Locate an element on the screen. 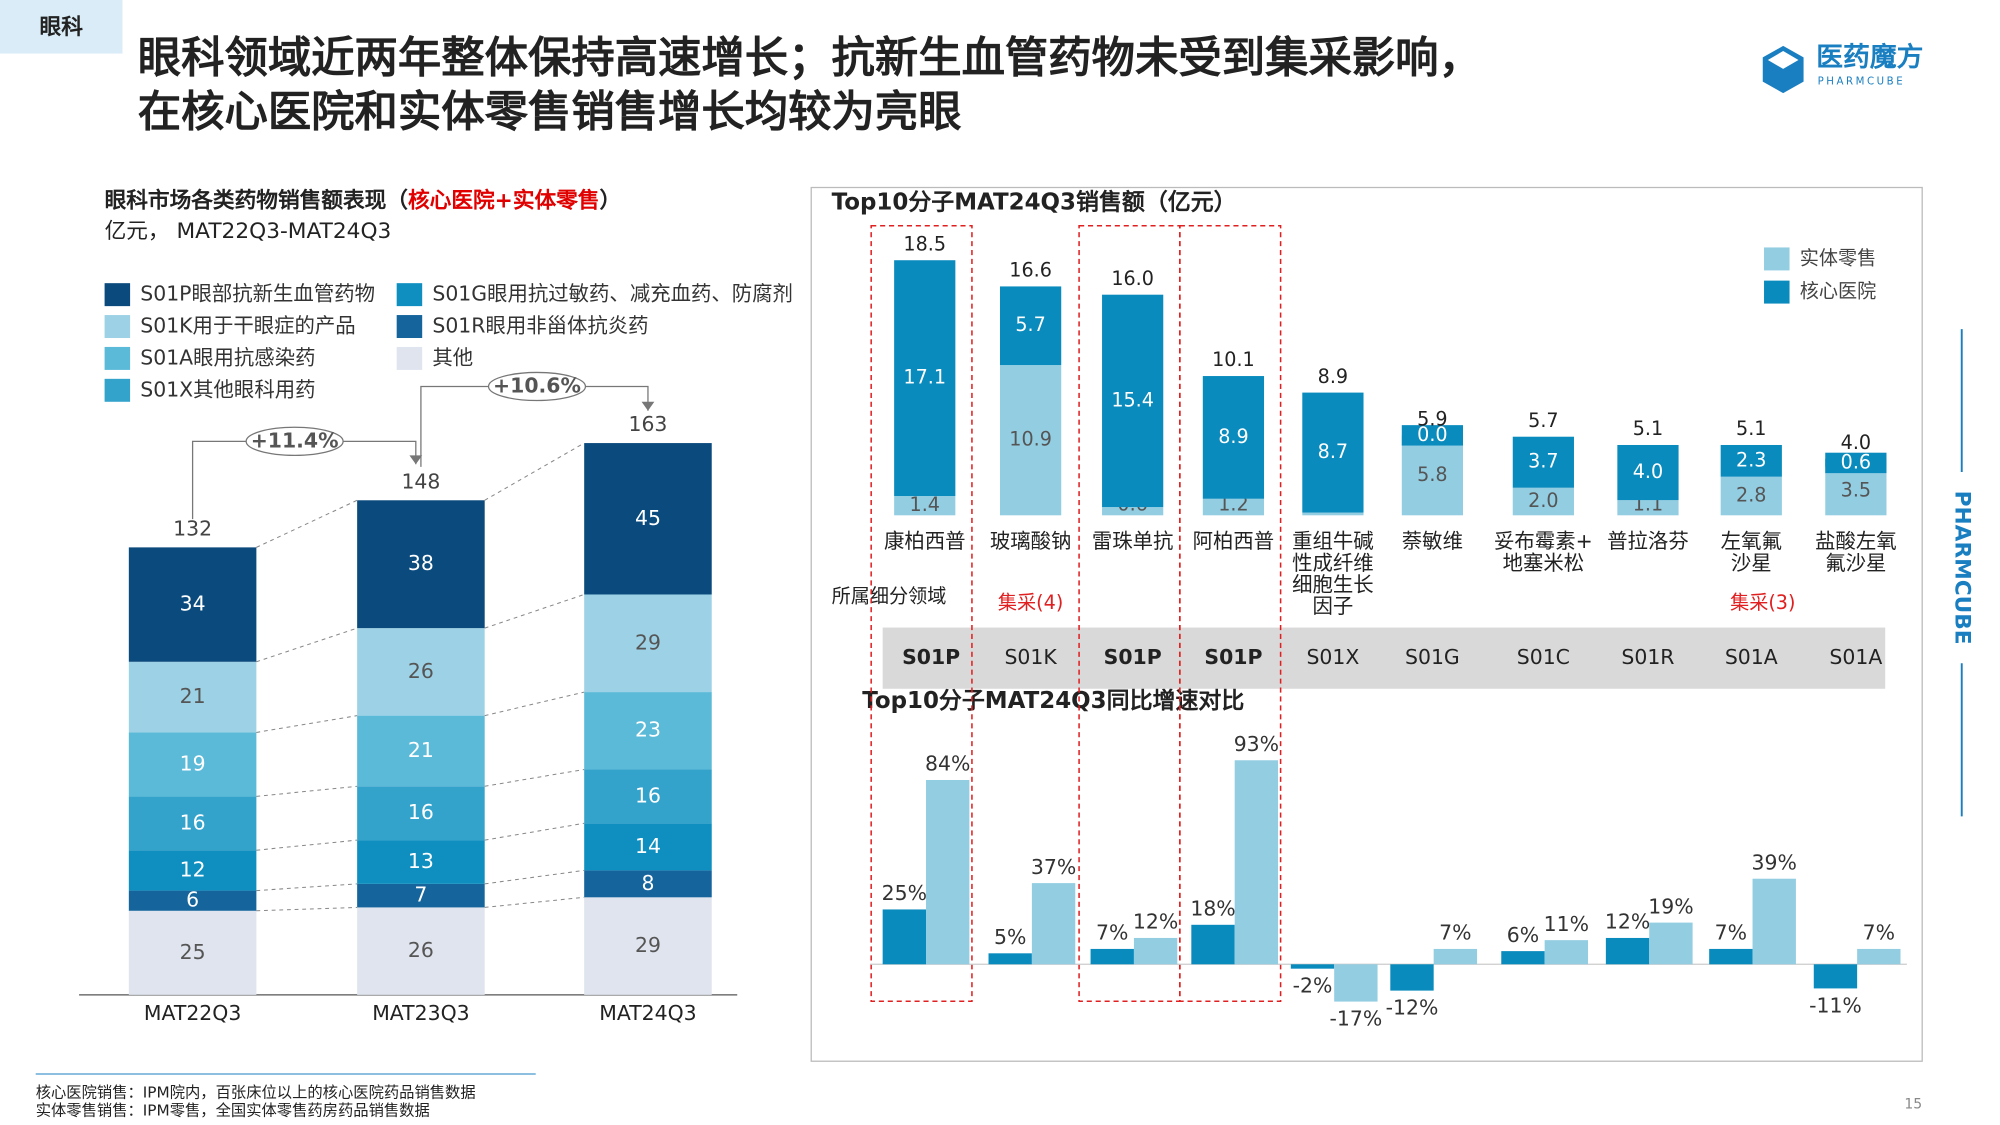 This screenshot has height=1125, width=2000. segment-label: 45 is located at coordinates (648, 518).